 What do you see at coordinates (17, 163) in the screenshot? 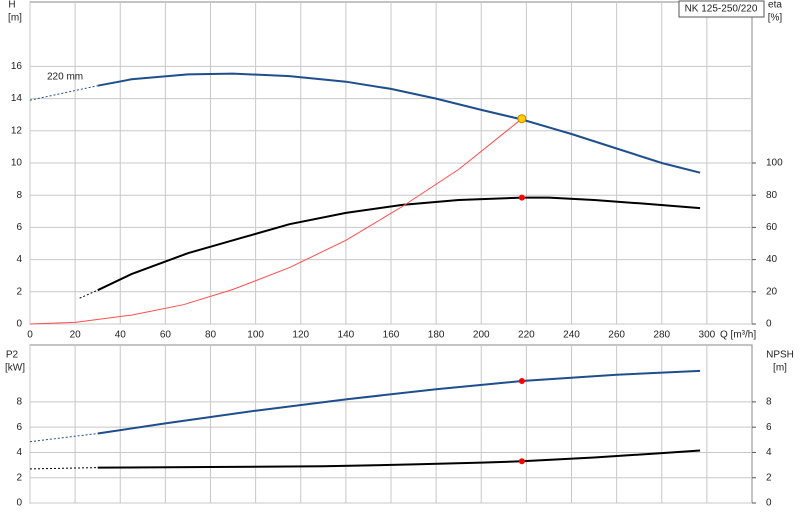
I see `y-tick-label: 10` at bounding box center [17, 163].